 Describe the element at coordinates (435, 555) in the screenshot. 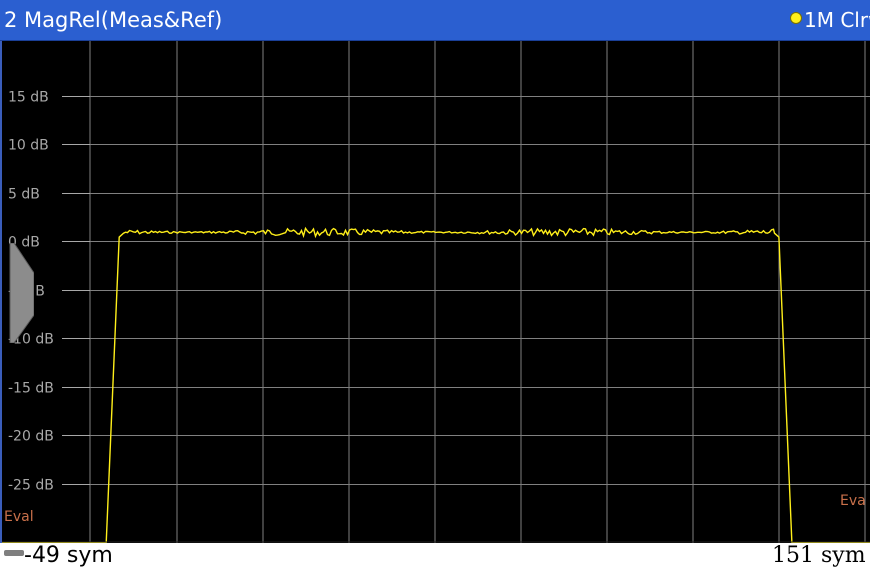

I see `x-axis-bar` at that location.